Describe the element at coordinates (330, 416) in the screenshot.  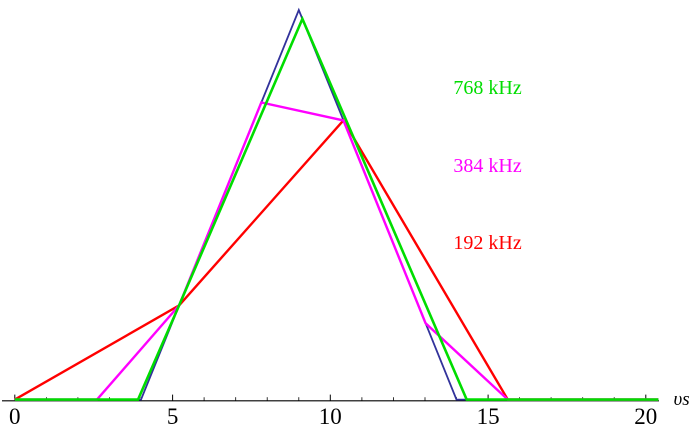
I see `svg-text: 10` at that location.